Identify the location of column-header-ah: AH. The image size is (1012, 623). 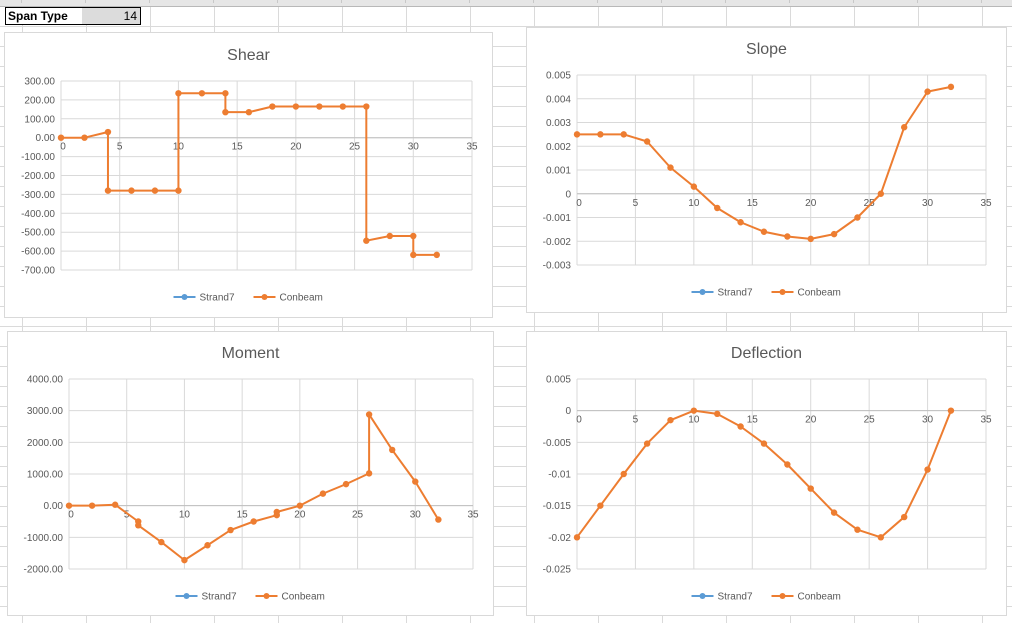
(630, 1).